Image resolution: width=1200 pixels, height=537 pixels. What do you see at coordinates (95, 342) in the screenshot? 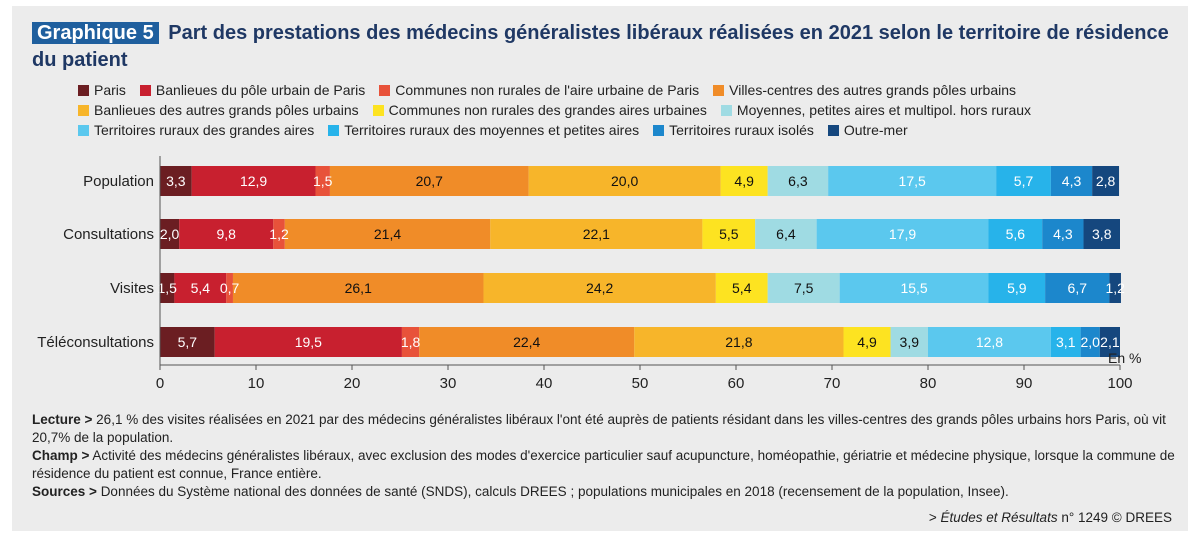
I see `category-label: Téléconsultations` at bounding box center [95, 342].